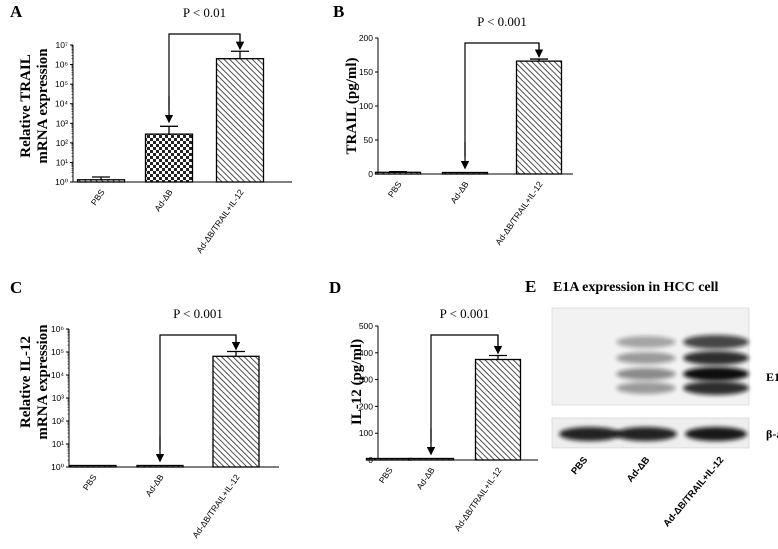 The height and width of the screenshot is (549, 778). Describe the element at coordinates (335, 287) in the screenshot. I see `panel-letter-d: D` at that location.